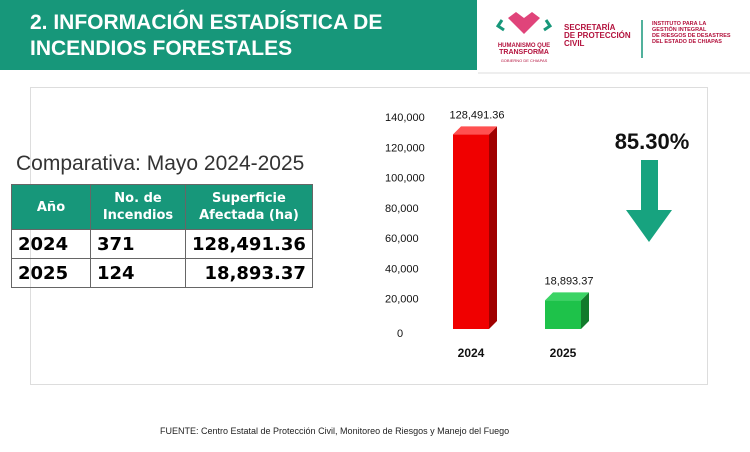  Describe the element at coordinates (597, 35) in the screenshot. I see `svg-text: DE PROTECCIÓN` at that location.